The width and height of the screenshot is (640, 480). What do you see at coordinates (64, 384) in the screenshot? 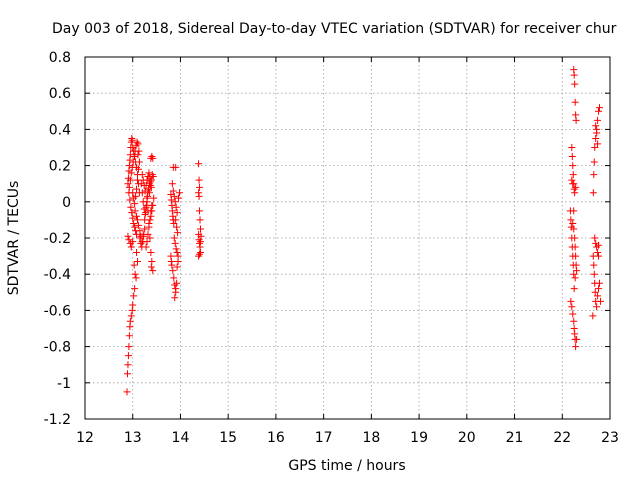
I see `y-tick-label: -1` at bounding box center [64, 384].